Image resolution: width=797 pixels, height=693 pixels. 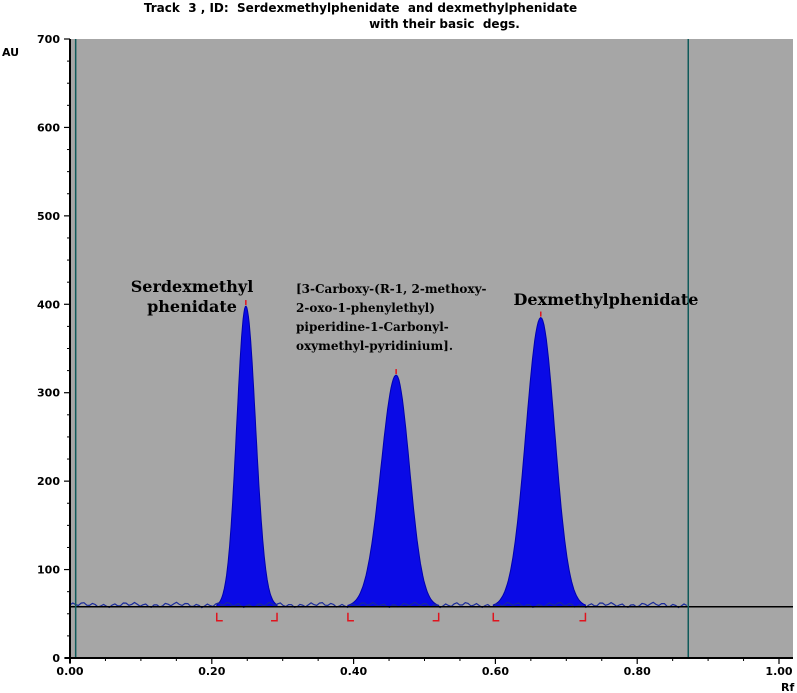 What do you see at coordinates (444, 24) in the screenshot?
I see `chart-title-line-2: with their basic degs.` at bounding box center [444, 24].